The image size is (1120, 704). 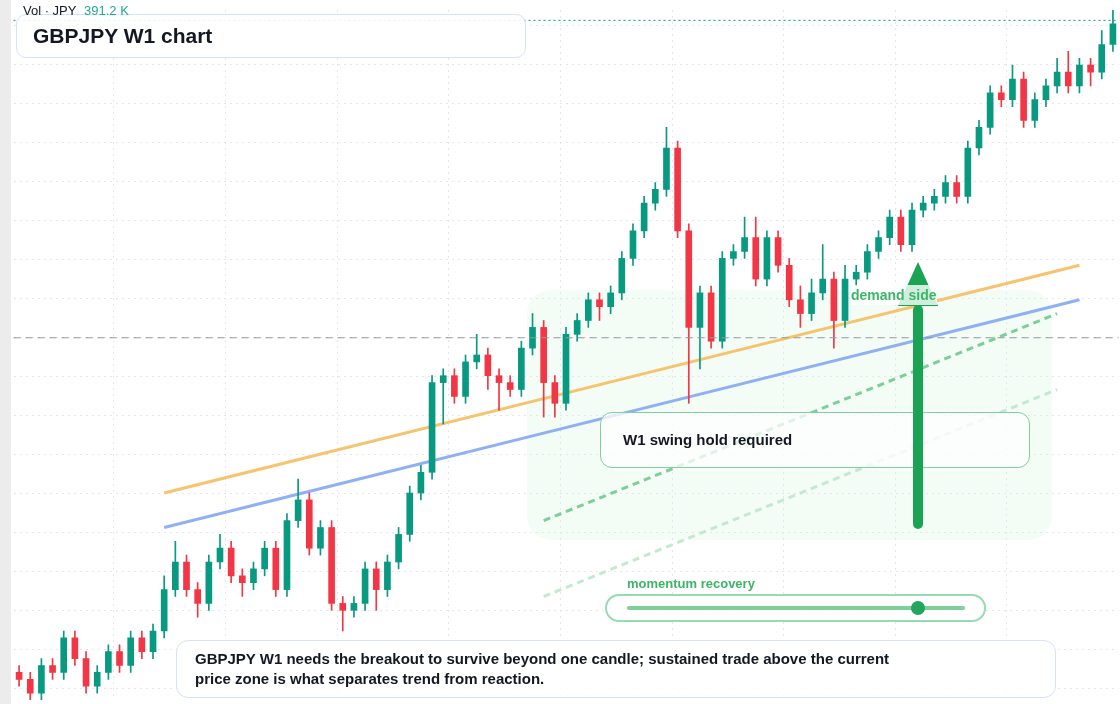 I want to click on title-box: GBPJPY W1 chart, so click(x=271, y=36).